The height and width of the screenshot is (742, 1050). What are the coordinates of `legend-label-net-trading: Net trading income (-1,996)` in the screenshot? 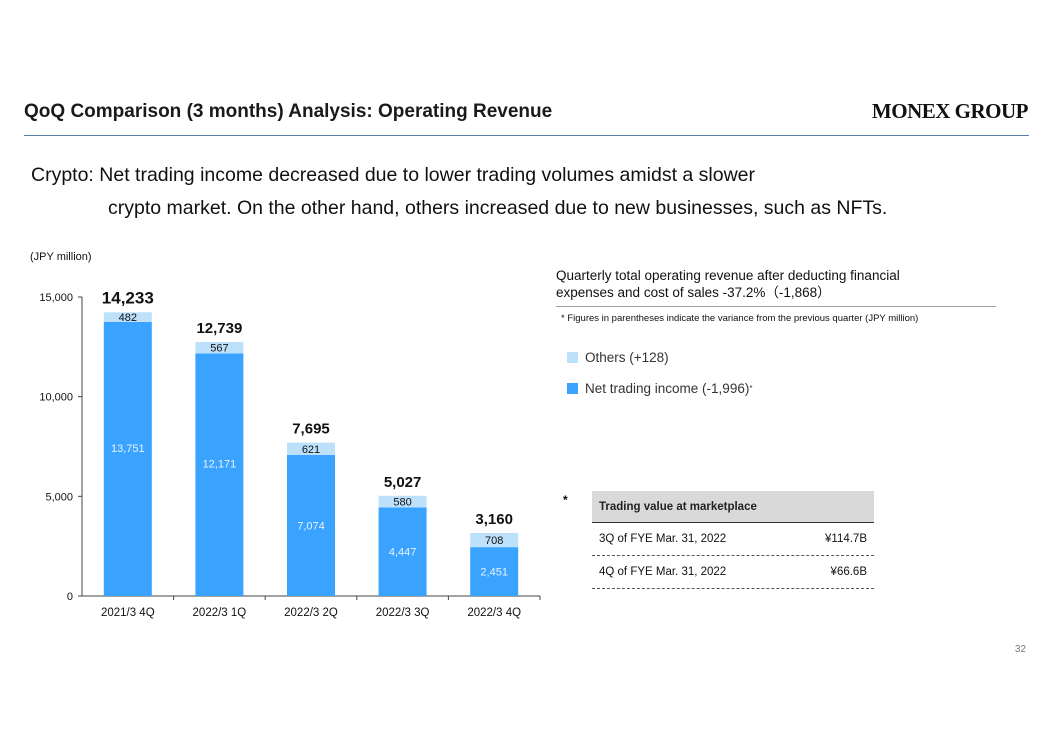 It's located at (667, 388).